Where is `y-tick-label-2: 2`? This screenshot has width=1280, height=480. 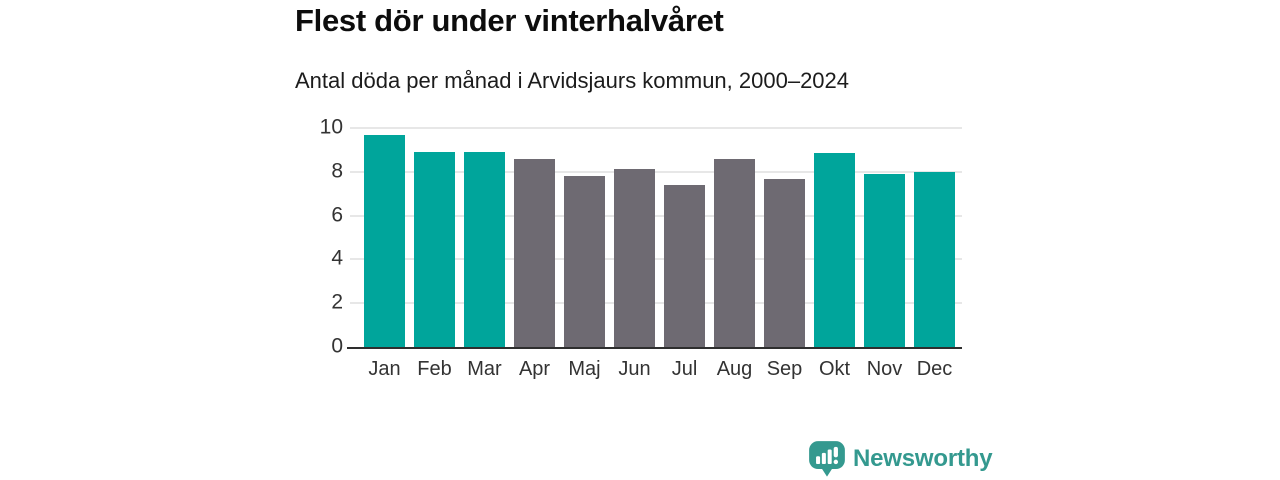
y-tick-label-2: 2 is located at coordinates (337, 302).